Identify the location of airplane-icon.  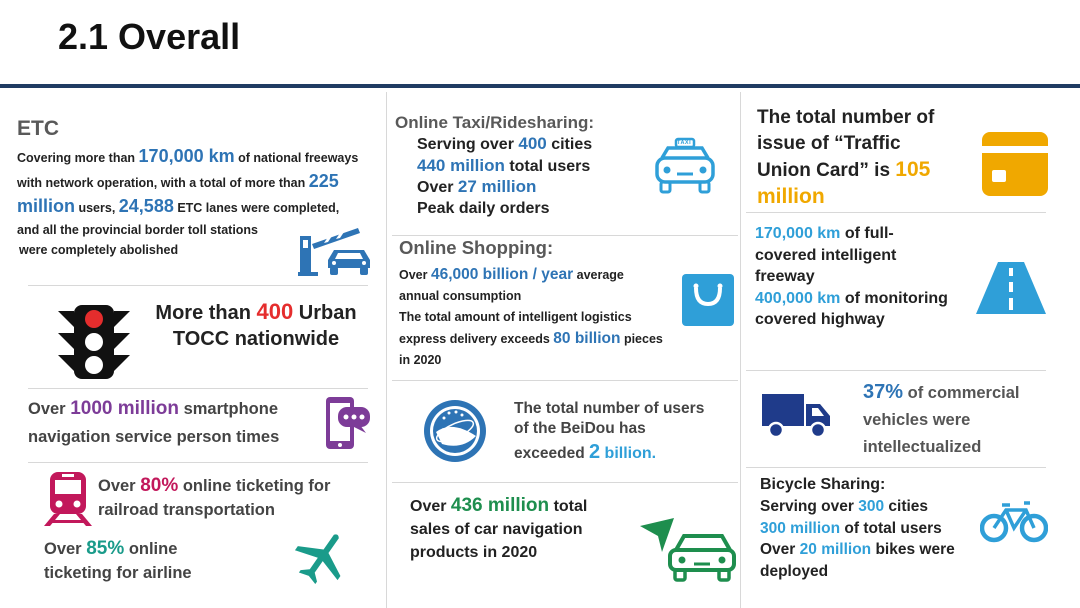
(322, 557).